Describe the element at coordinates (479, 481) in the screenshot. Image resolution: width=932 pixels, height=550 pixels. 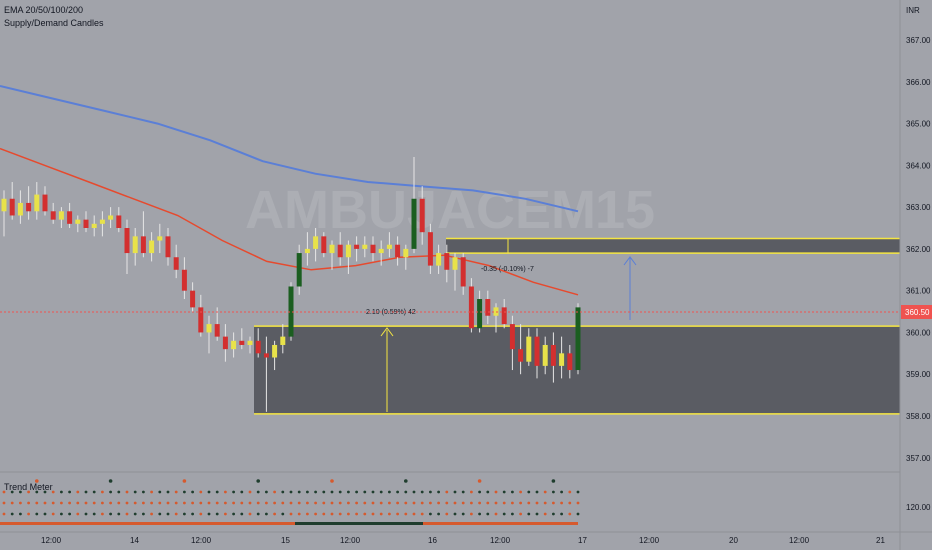
I see `trend-meter-signal-dot` at that location.